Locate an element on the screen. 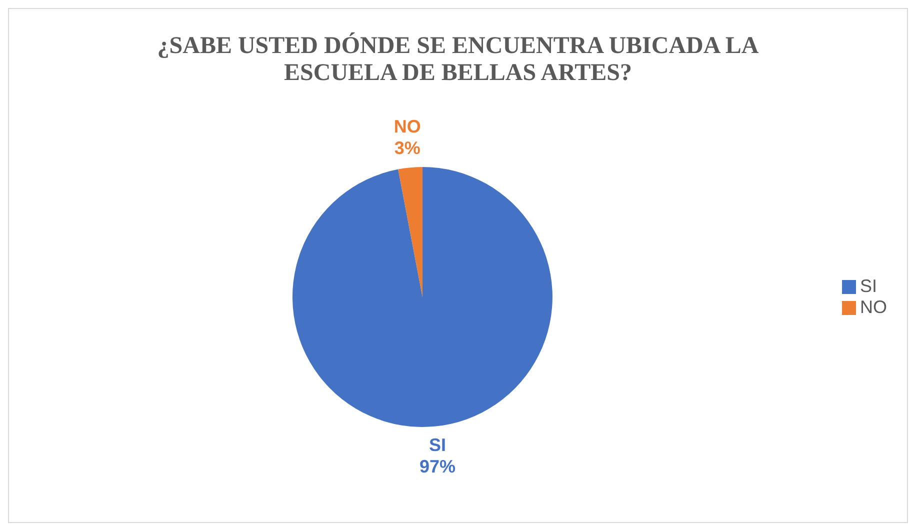 The width and height of the screenshot is (914, 529). slice-label: NO is located at coordinates (407, 126).